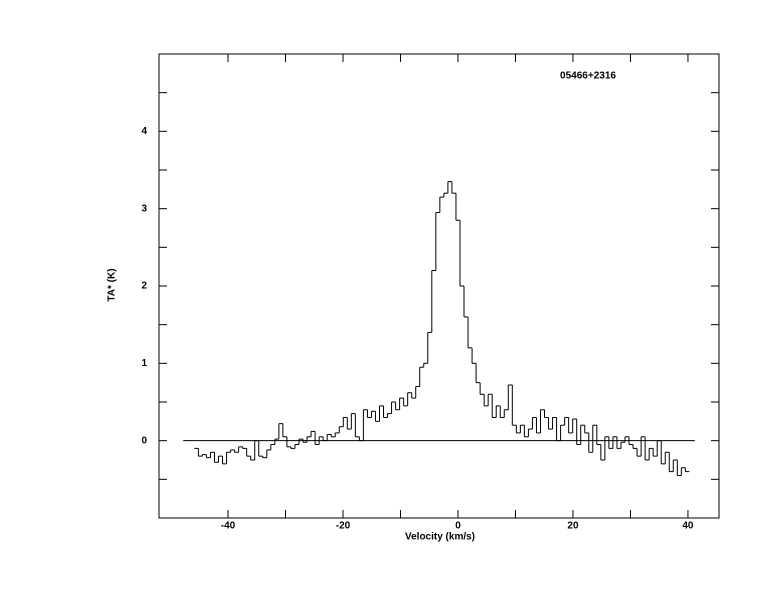 The image size is (774, 612). Describe the element at coordinates (573, 526) in the screenshot. I see `x-tick-label: 20` at that location.